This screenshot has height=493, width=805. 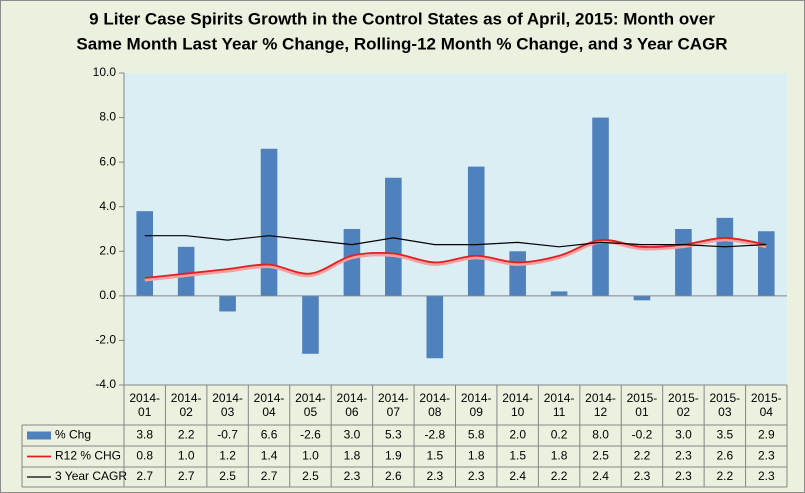 I want to click on table-cell: 1.4, so click(x=269, y=456).